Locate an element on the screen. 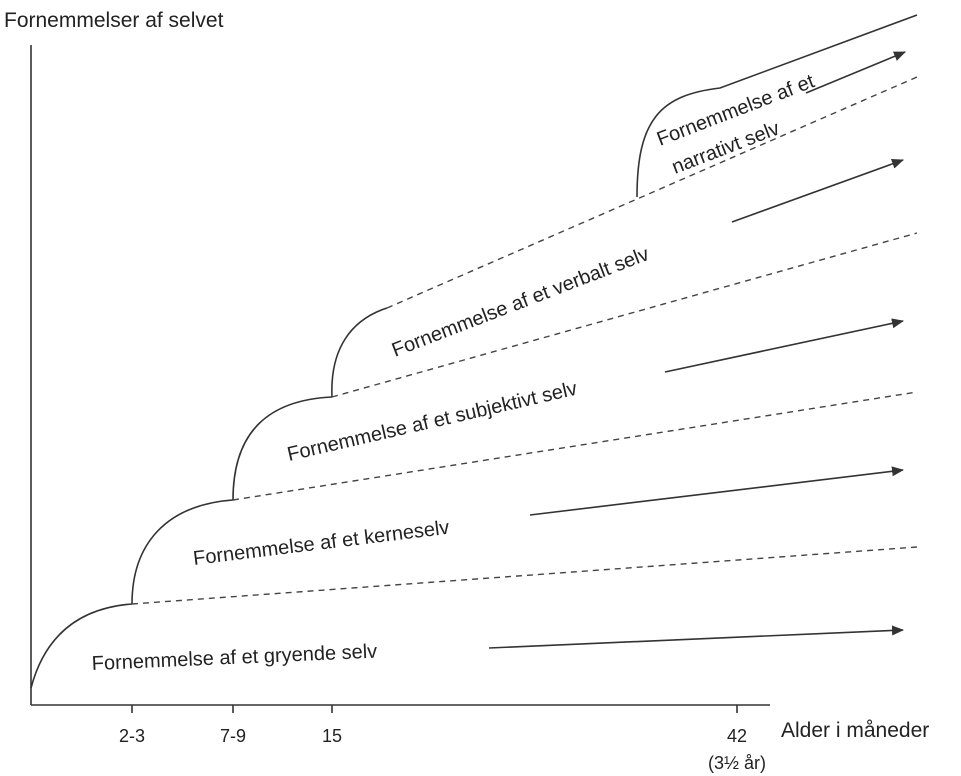  onset-curve-narrative is located at coordinates (777, 106).